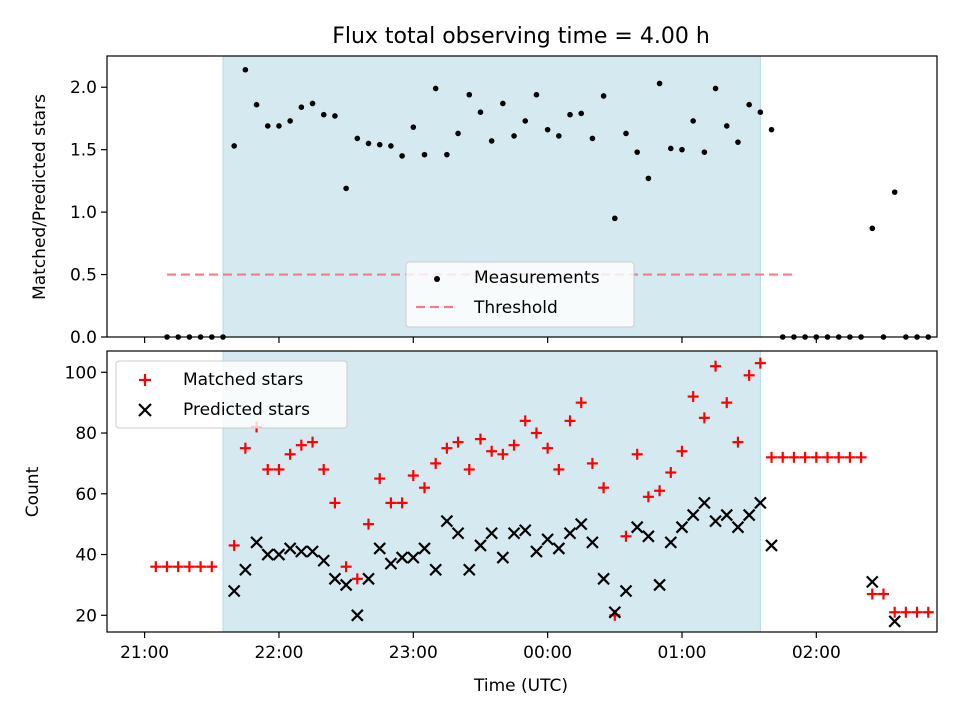 The image size is (960, 720). I want to click on x-axis-label: Time (UTC), so click(520, 686).